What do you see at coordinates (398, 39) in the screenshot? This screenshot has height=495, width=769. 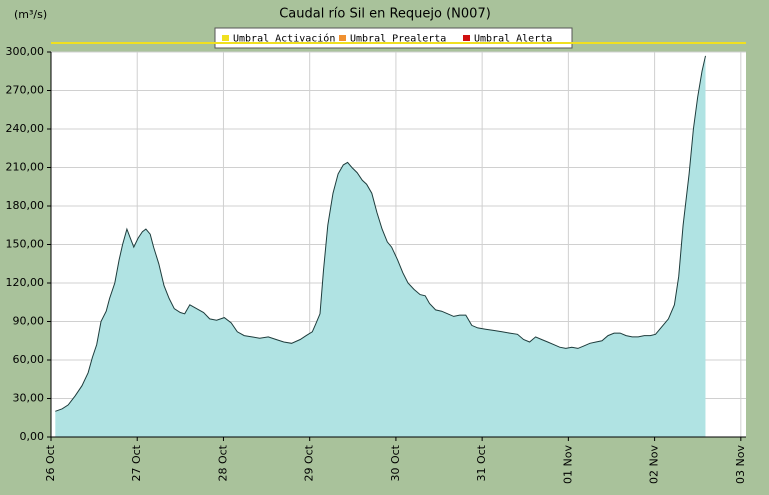 I see `legend-label: Umbral Prealerta` at bounding box center [398, 39].